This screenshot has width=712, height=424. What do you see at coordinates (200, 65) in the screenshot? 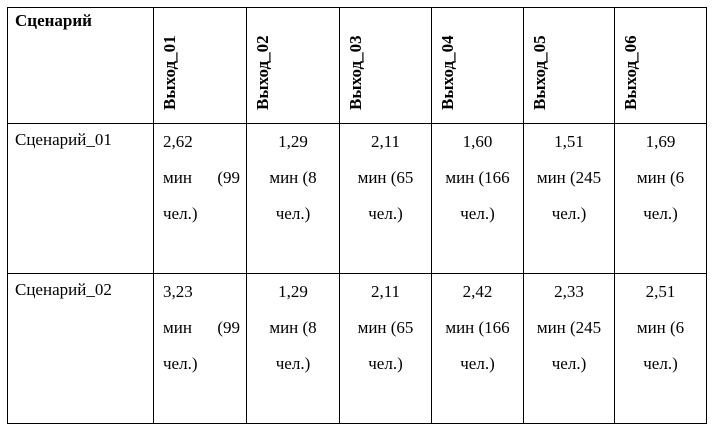
I see `header-cell: Выход_01` at bounding box center [200, 65].